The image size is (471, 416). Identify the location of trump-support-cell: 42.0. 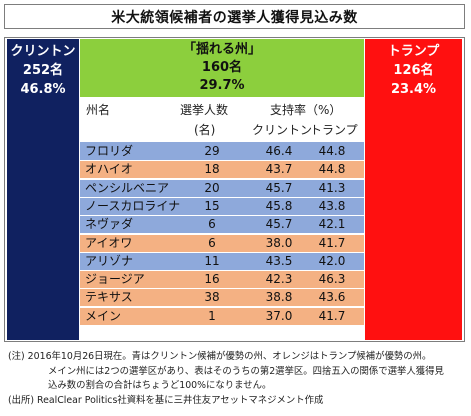
(332, 260).